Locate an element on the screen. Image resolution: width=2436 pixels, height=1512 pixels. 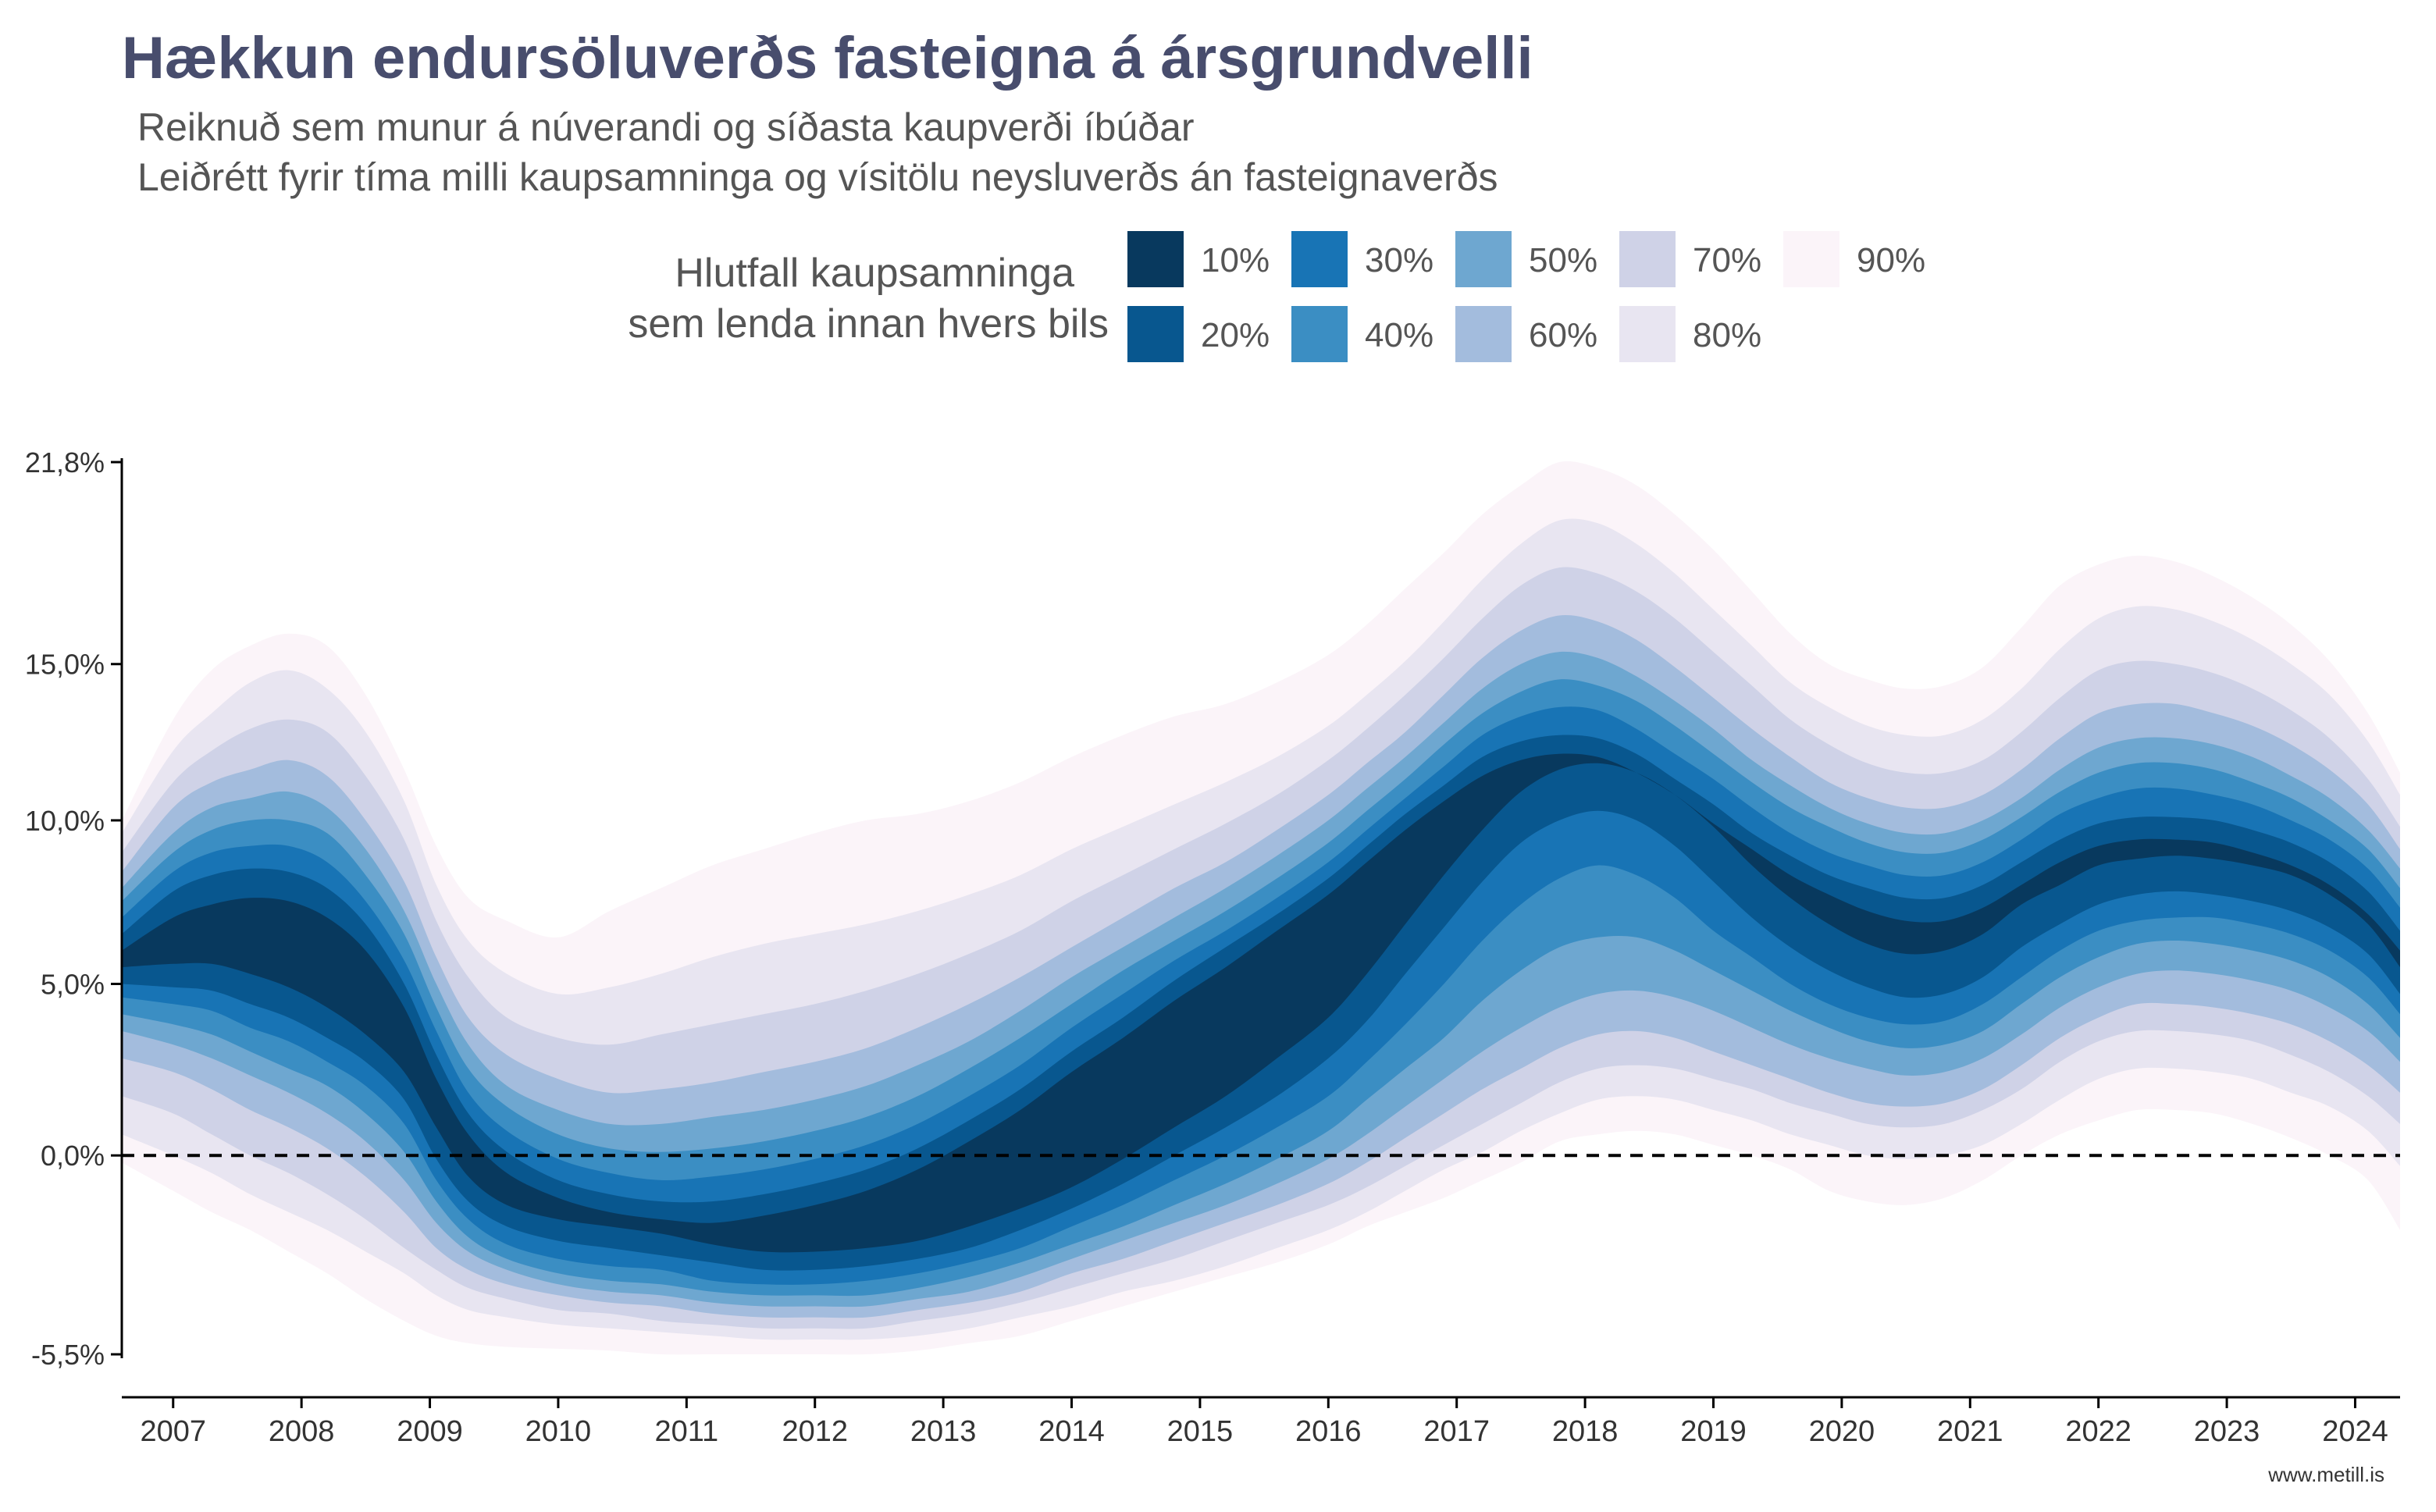
x-tick-label: 2024 is located at coordinates (2355, 1431).